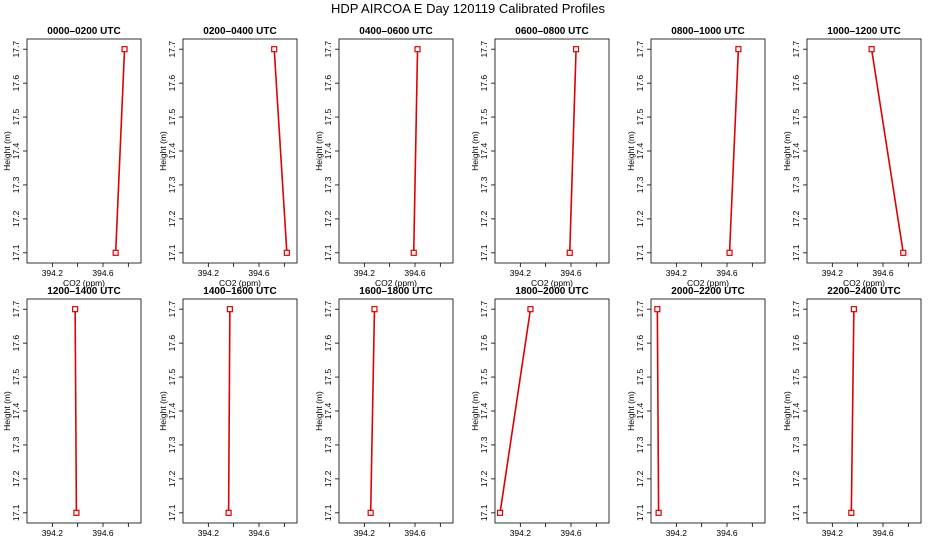 The height and width of the screenshot is (540, 936). What do you see at coordinates (395, 31) in the screenshot?
I see `panel-title: 0400–0600 UTC` at bounding box center [395, 31].